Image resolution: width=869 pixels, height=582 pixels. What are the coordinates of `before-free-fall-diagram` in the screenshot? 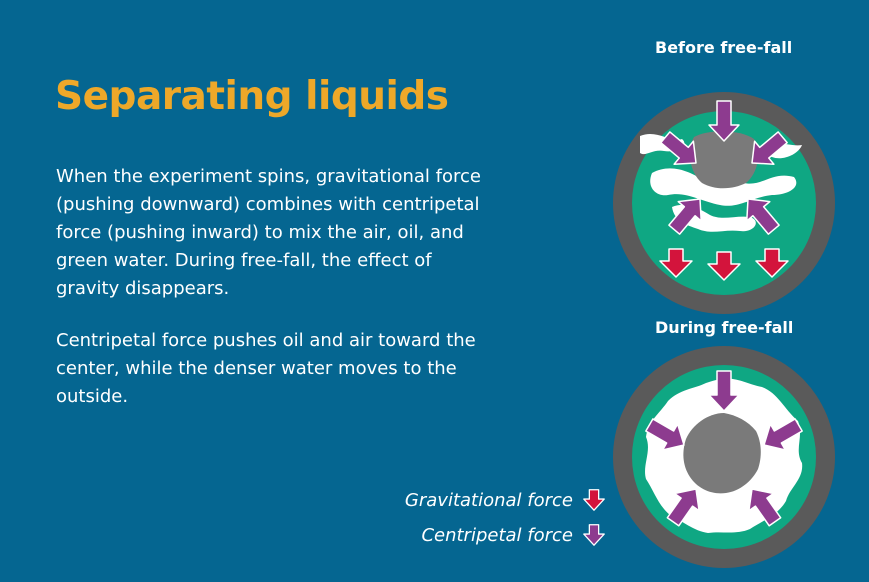 It's located at (724, 203).